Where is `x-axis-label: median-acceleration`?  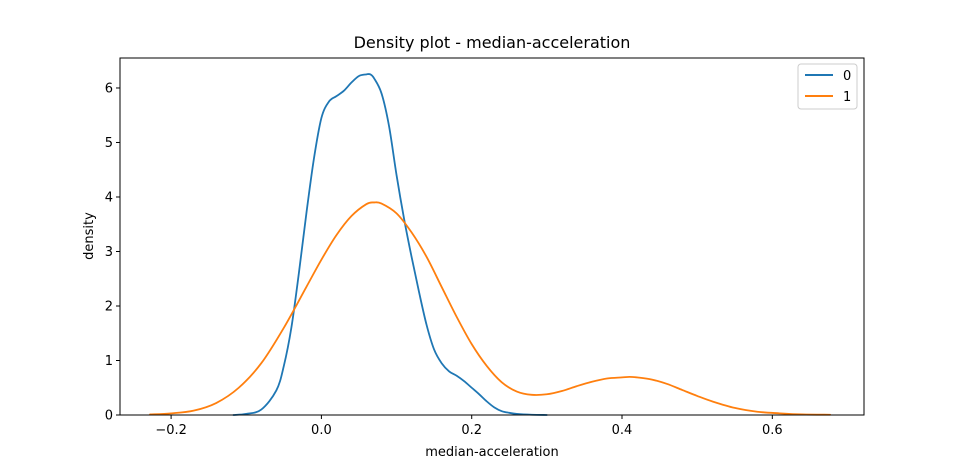
x-axis-label: median-acceleration is located at coordinates (492, 452).